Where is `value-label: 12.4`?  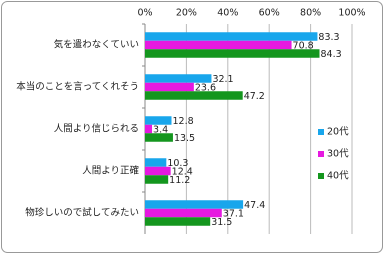
value-label: 12.4 is located at coordinates (182, 172).